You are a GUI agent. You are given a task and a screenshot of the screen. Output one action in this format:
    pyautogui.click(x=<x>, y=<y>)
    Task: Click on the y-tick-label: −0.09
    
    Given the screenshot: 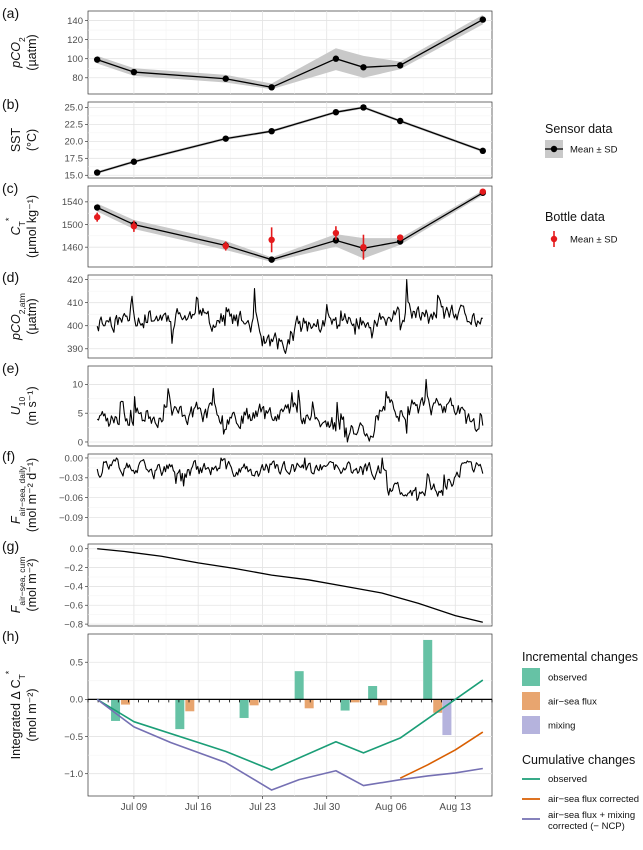 What is the action you would take?
    pyautogui.click(x=71, y=518)
    